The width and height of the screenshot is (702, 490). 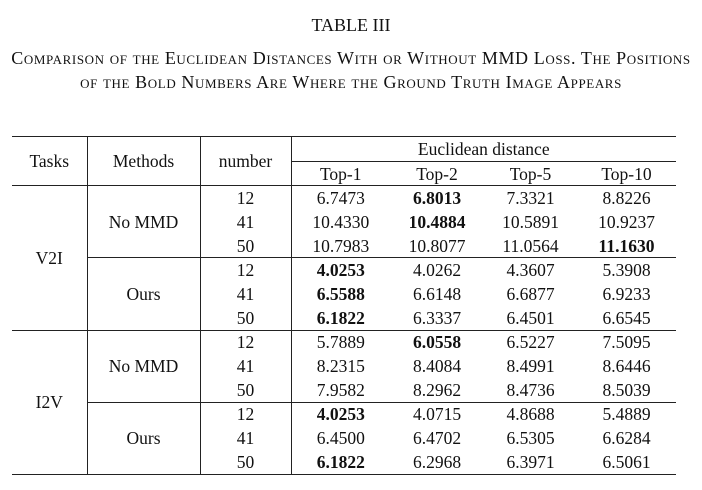 What do you see at coordinates (626, 438) in the screenshot?
I see `value-cell: 6.6284` at bounding box center [626, 438].